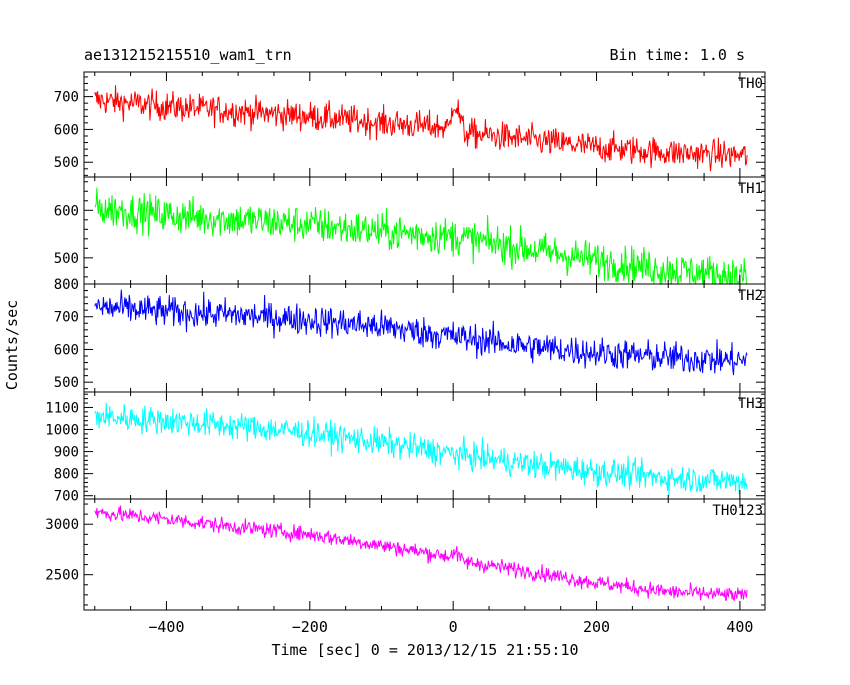  Describe the element at coordinates (750, 84) in the screenshot. I see `panel-label-th0: TH0` at that location.